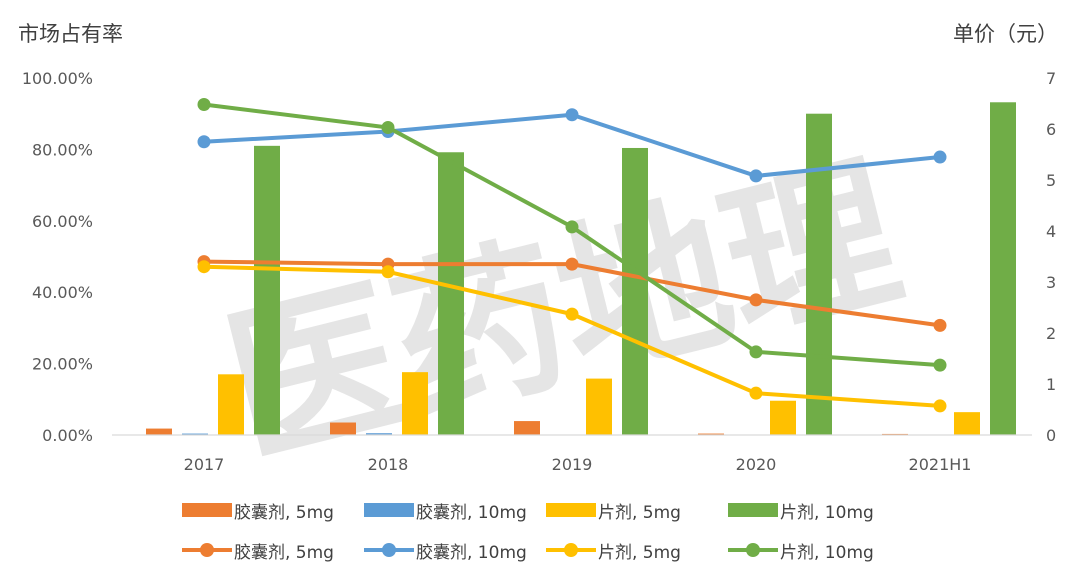 This screenshot has width=1080, height=584. I want to click on y-right-tick-label: 3, so click(1051, 282).